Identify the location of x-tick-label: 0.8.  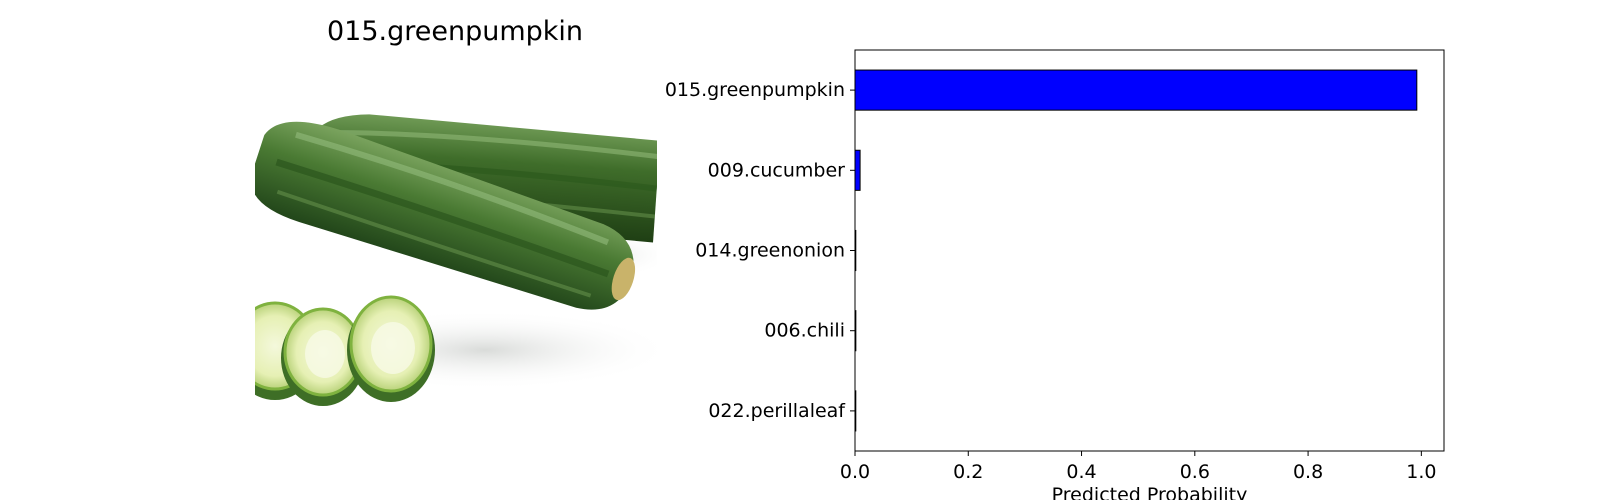
(1308, 472).